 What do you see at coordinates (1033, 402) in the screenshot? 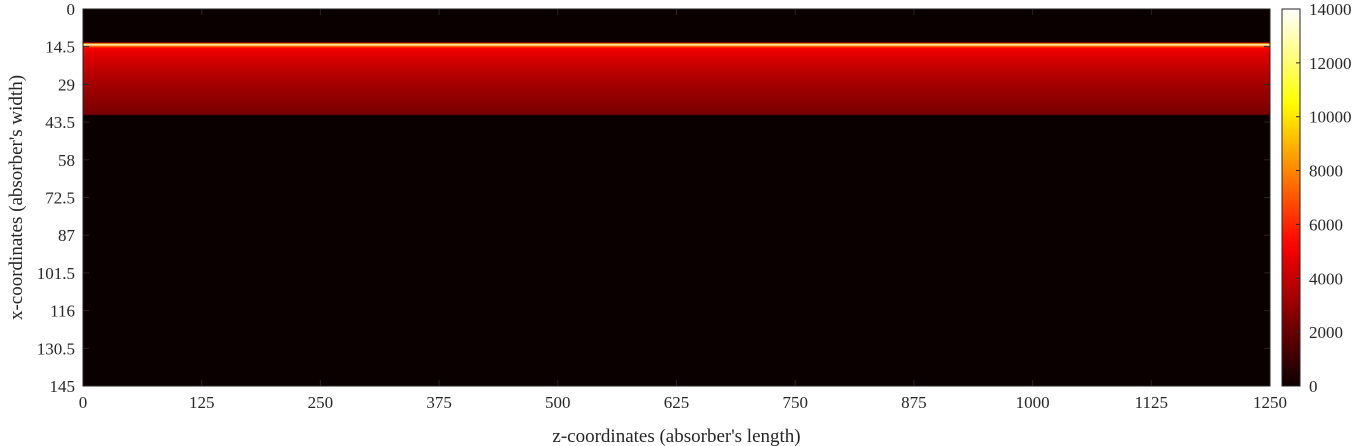
I see `x-tick-label: 1000` at bounding box center [1033, 402].